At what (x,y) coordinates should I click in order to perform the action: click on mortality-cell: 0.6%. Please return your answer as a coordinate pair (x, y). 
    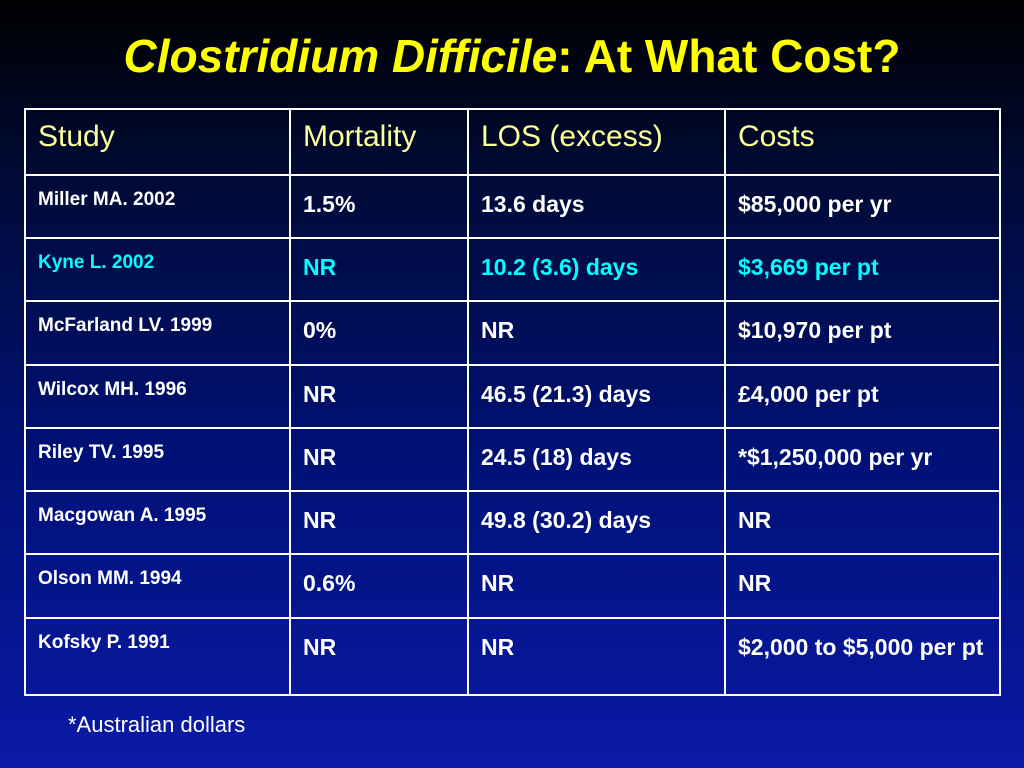
    Looking at the image, I should click on (379, 586).